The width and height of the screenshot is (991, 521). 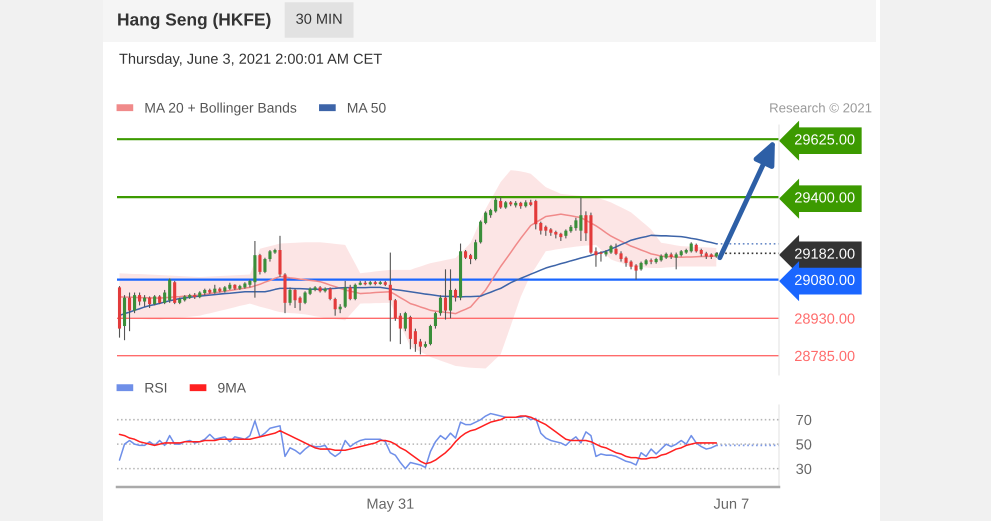 What do you see at coordinates (825, 280) in the screenshot?
I see `y-tick-label: 29080.00` at bounding box center [825, 280].